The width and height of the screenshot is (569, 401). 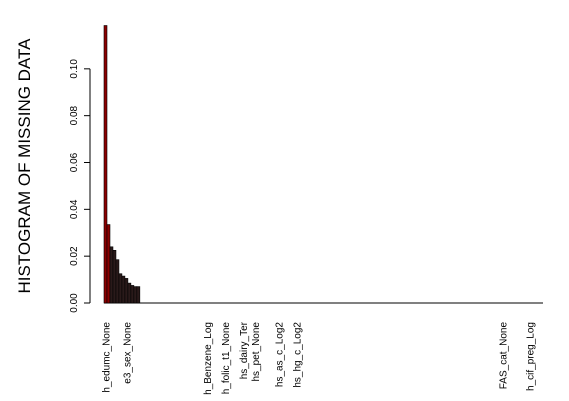 What do you see at coordinates (74, 115) in the screenshot?
I see `y-tick-label: 0.08` at bounding box center [74, 115].